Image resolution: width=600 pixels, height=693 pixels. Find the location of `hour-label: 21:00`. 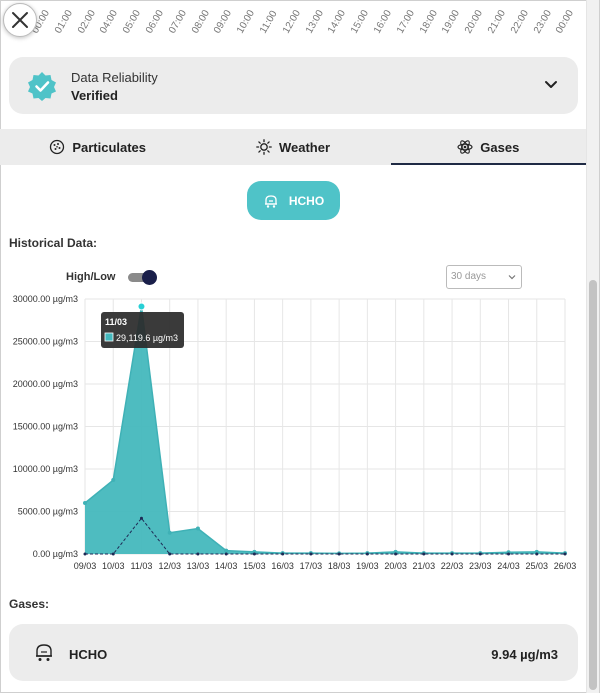

hour-label: 21:00 is located at coordinates (497, 22).